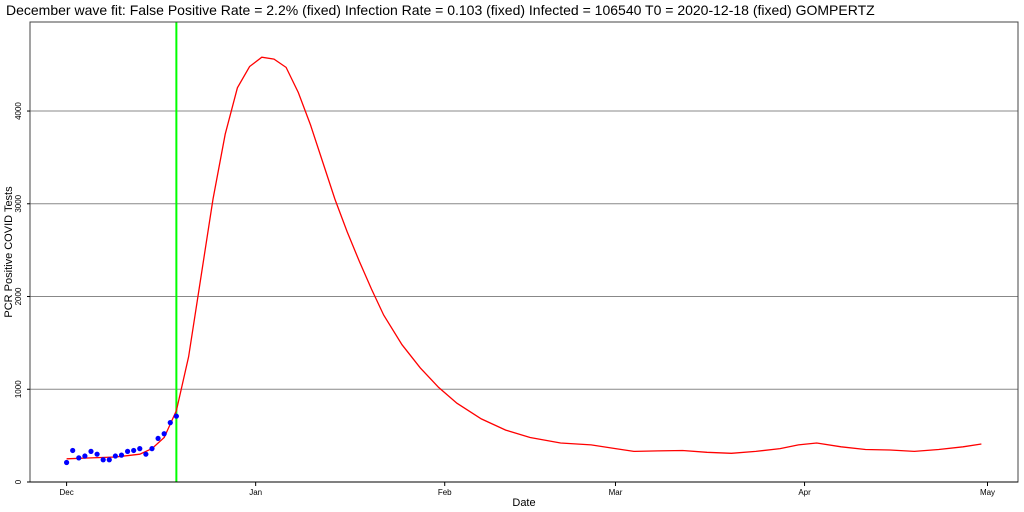 The width and height of the screenshot is (1024, 512). Describe the element at coordinates (18, 481) in the screenshot. I see `y-tick-label: 0` at that location.